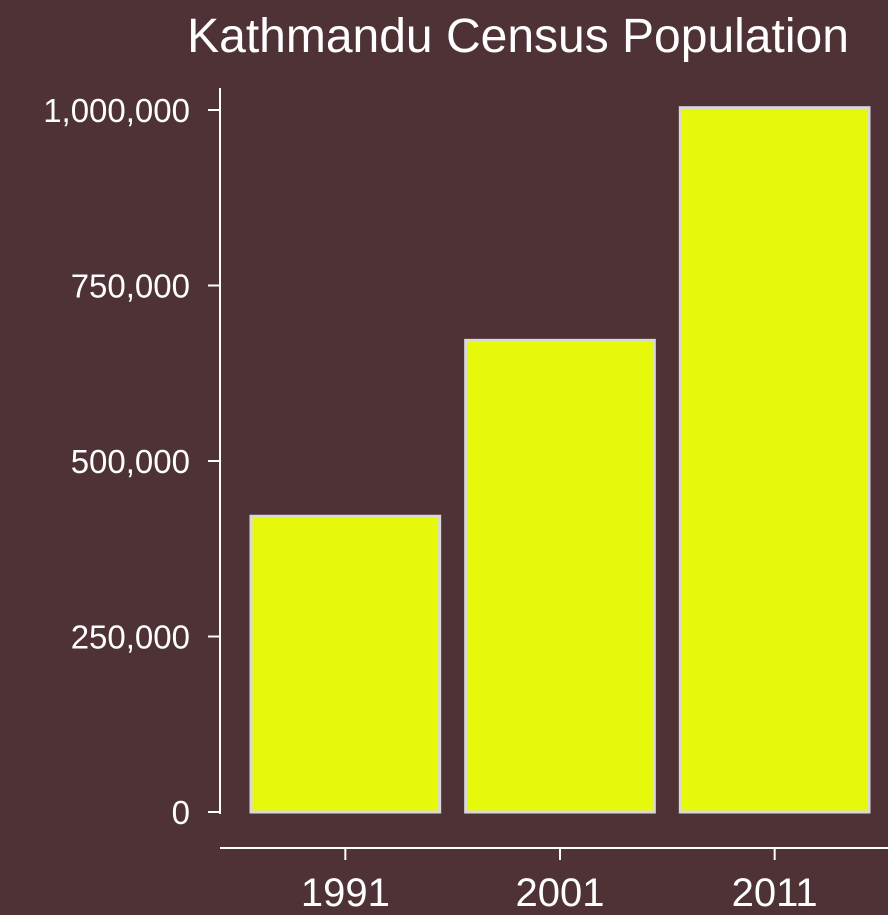 The image size is (888, 915). Describe the element at coordinates (345, 664) in the screenshot. I see `bar-1991` at that location.